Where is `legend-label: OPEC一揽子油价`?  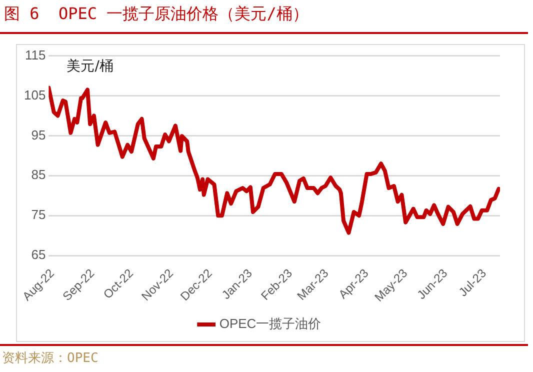
legend-label: OPEC一揽子油价 is located at coordinates (270, 324).